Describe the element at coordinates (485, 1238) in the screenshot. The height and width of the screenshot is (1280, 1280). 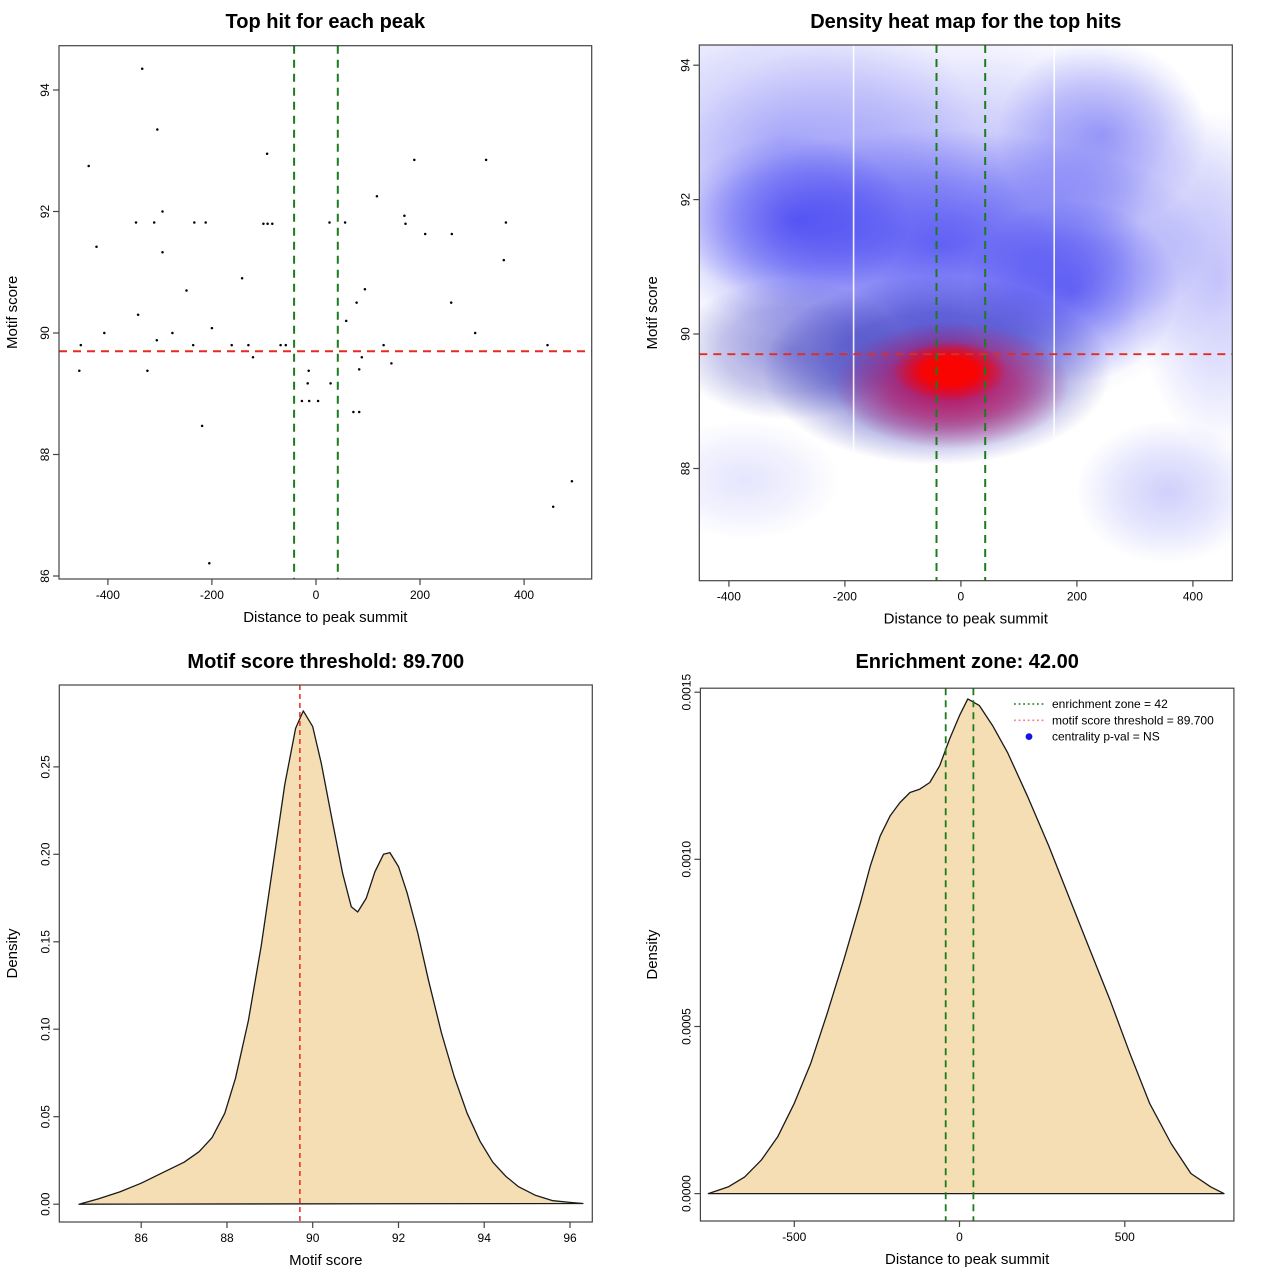
I see `x-tick-label: 94` at that location.